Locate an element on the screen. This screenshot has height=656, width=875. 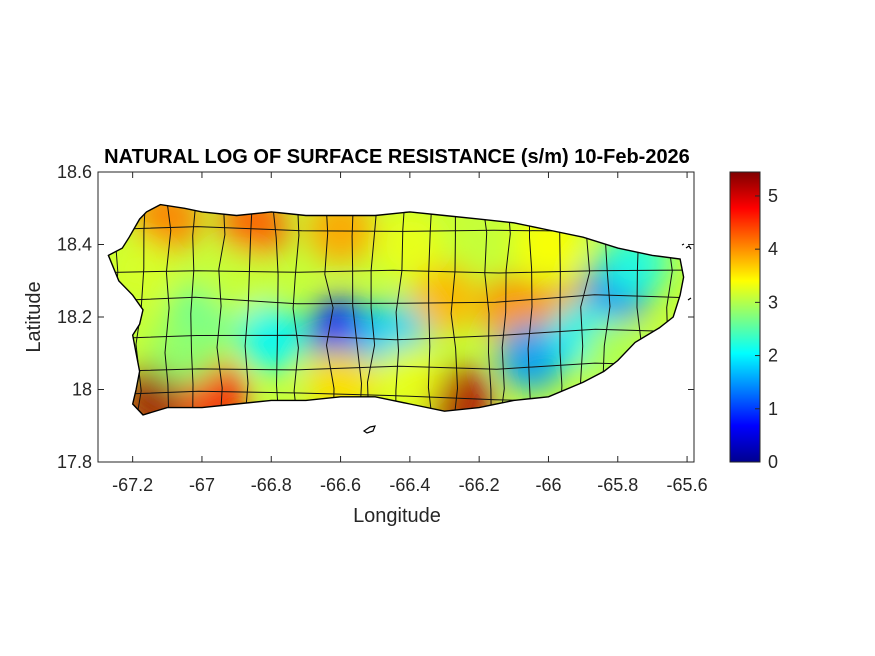
colorbar-tick-label: 1 is located at coordinates (773, 409).